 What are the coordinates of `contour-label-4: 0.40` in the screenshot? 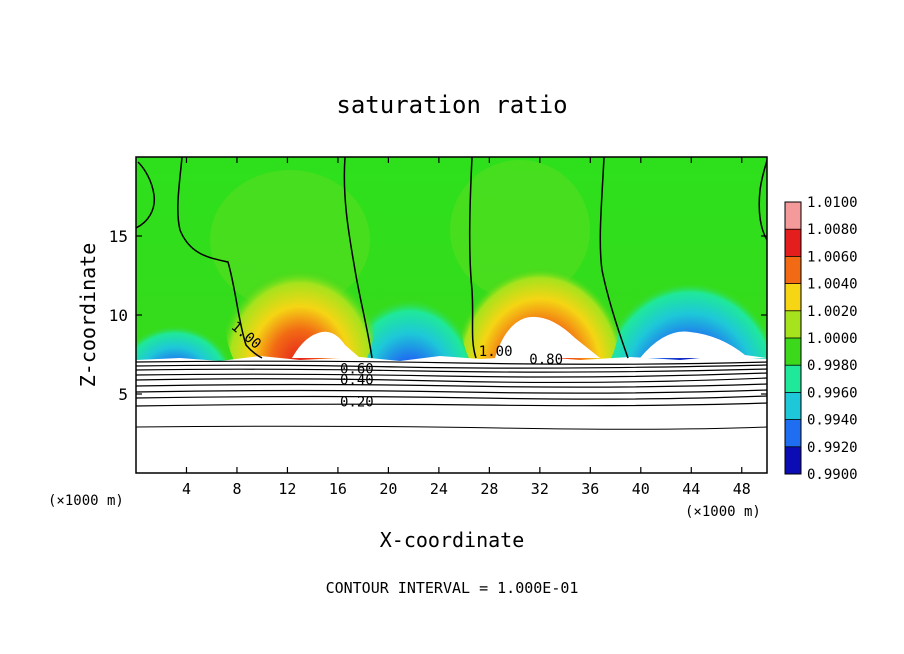 It's located at (357, 381).